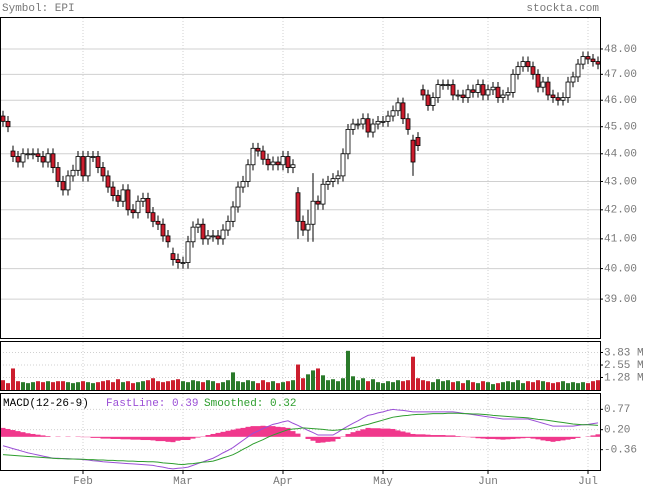  What do you see at coordinates (283, 481) in the screenshot?
I see `x-tick-label: Apr` at bounding box center [283, 481].